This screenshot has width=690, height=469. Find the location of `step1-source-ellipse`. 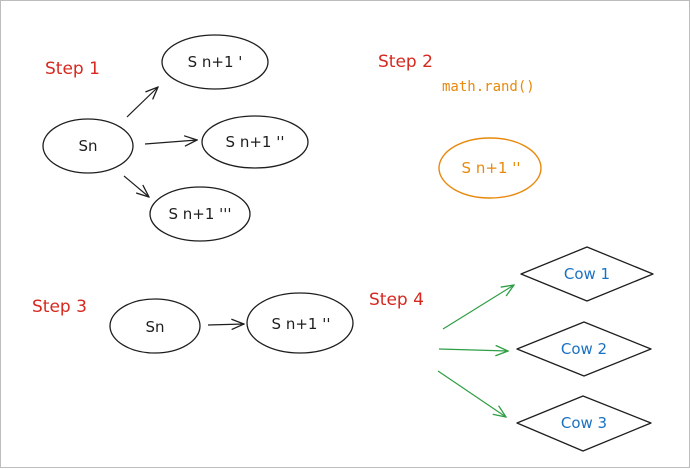

step1-source-ellipse is located at coordinates (88, 146).